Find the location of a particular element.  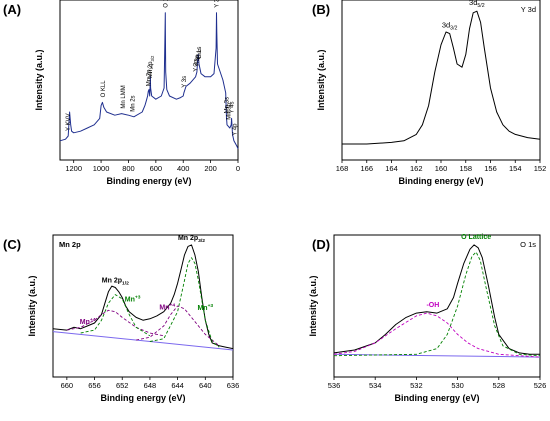

x-tick-label: 526 is located at coordinates (540, 385).